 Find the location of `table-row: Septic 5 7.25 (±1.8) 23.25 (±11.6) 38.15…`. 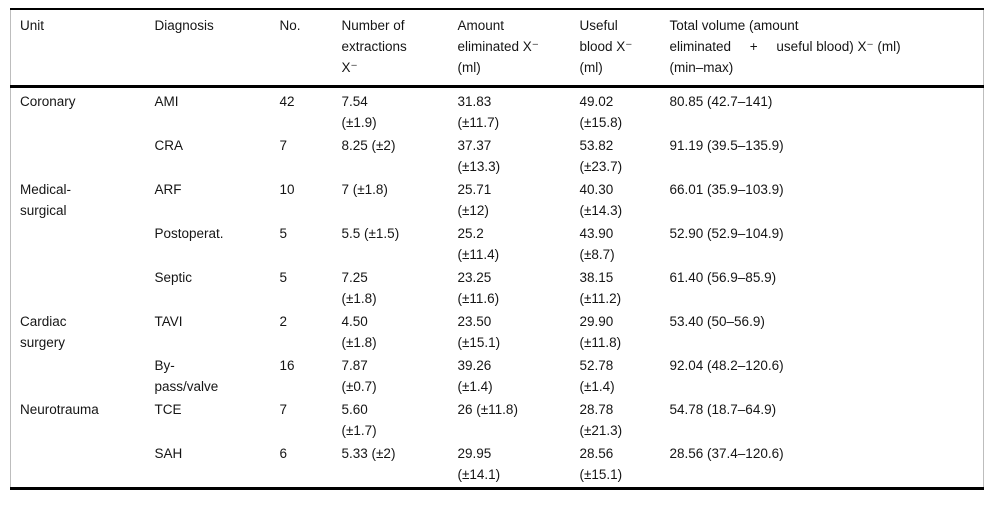

table-row: Septic 5 7.25 (±1.8) 23.25 (±11.6) 38.15… is located at coordinates (497, 289).